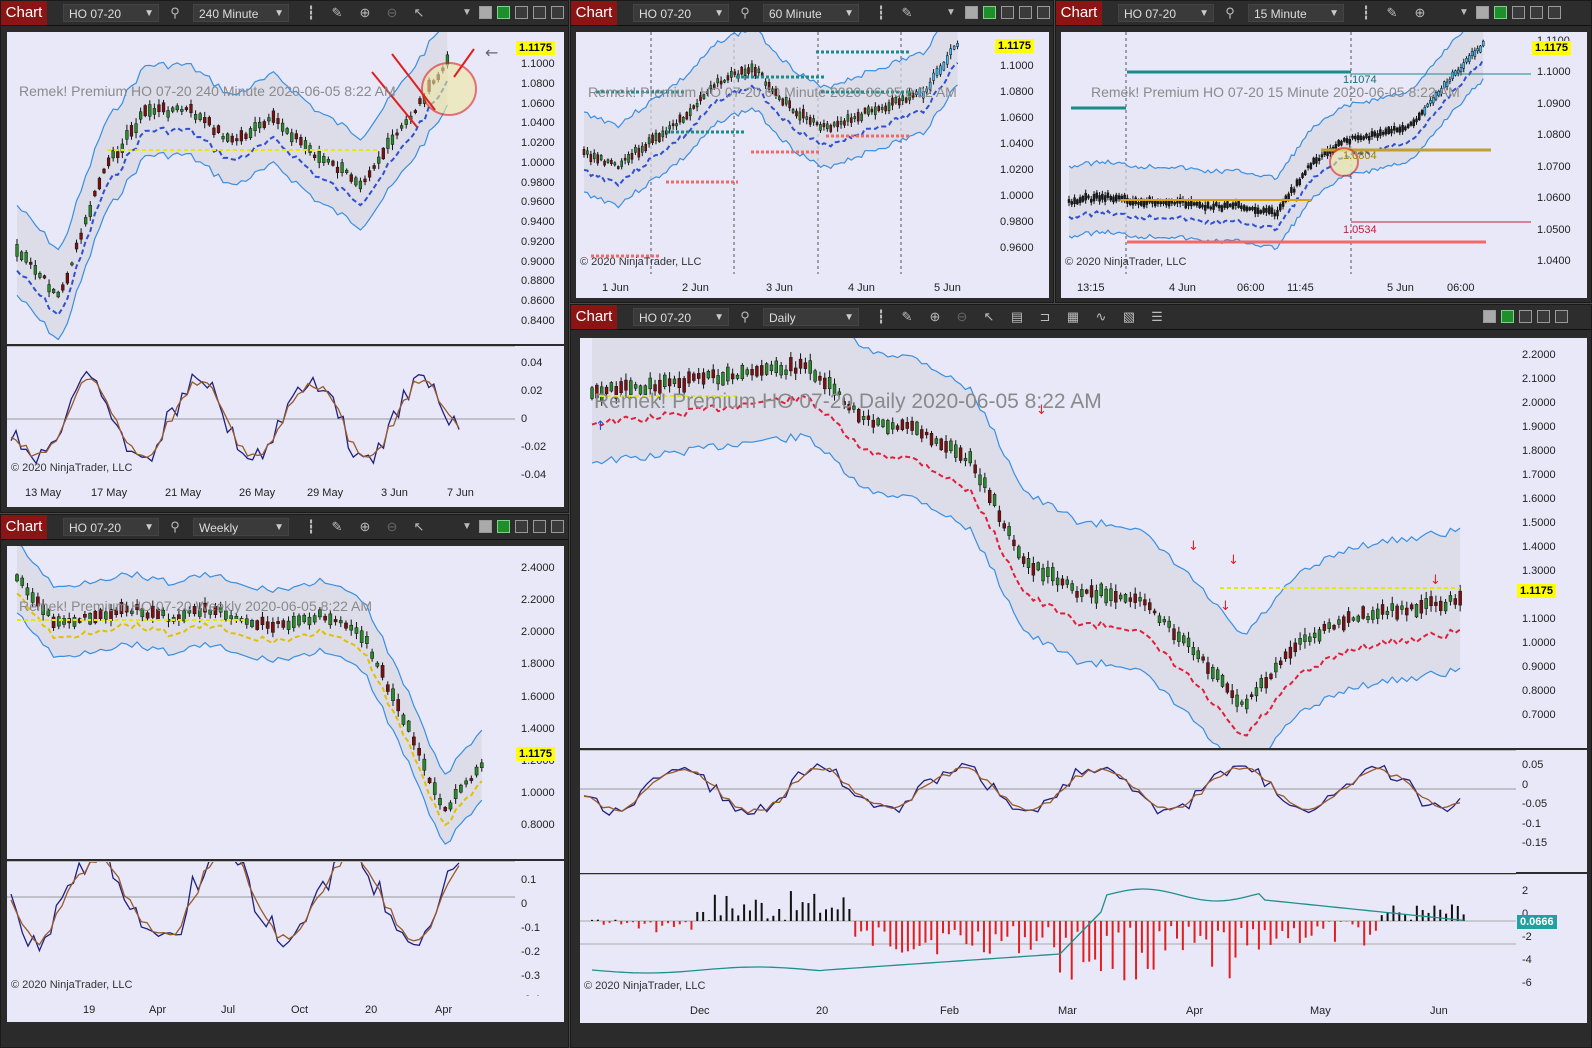 The width and height of the screenshot is (1592, 1048). What do you see at coordinates (947, 288) in the screenshot?
I see `time-tick-label: 5 Jun` at bounding box center [947, 288].